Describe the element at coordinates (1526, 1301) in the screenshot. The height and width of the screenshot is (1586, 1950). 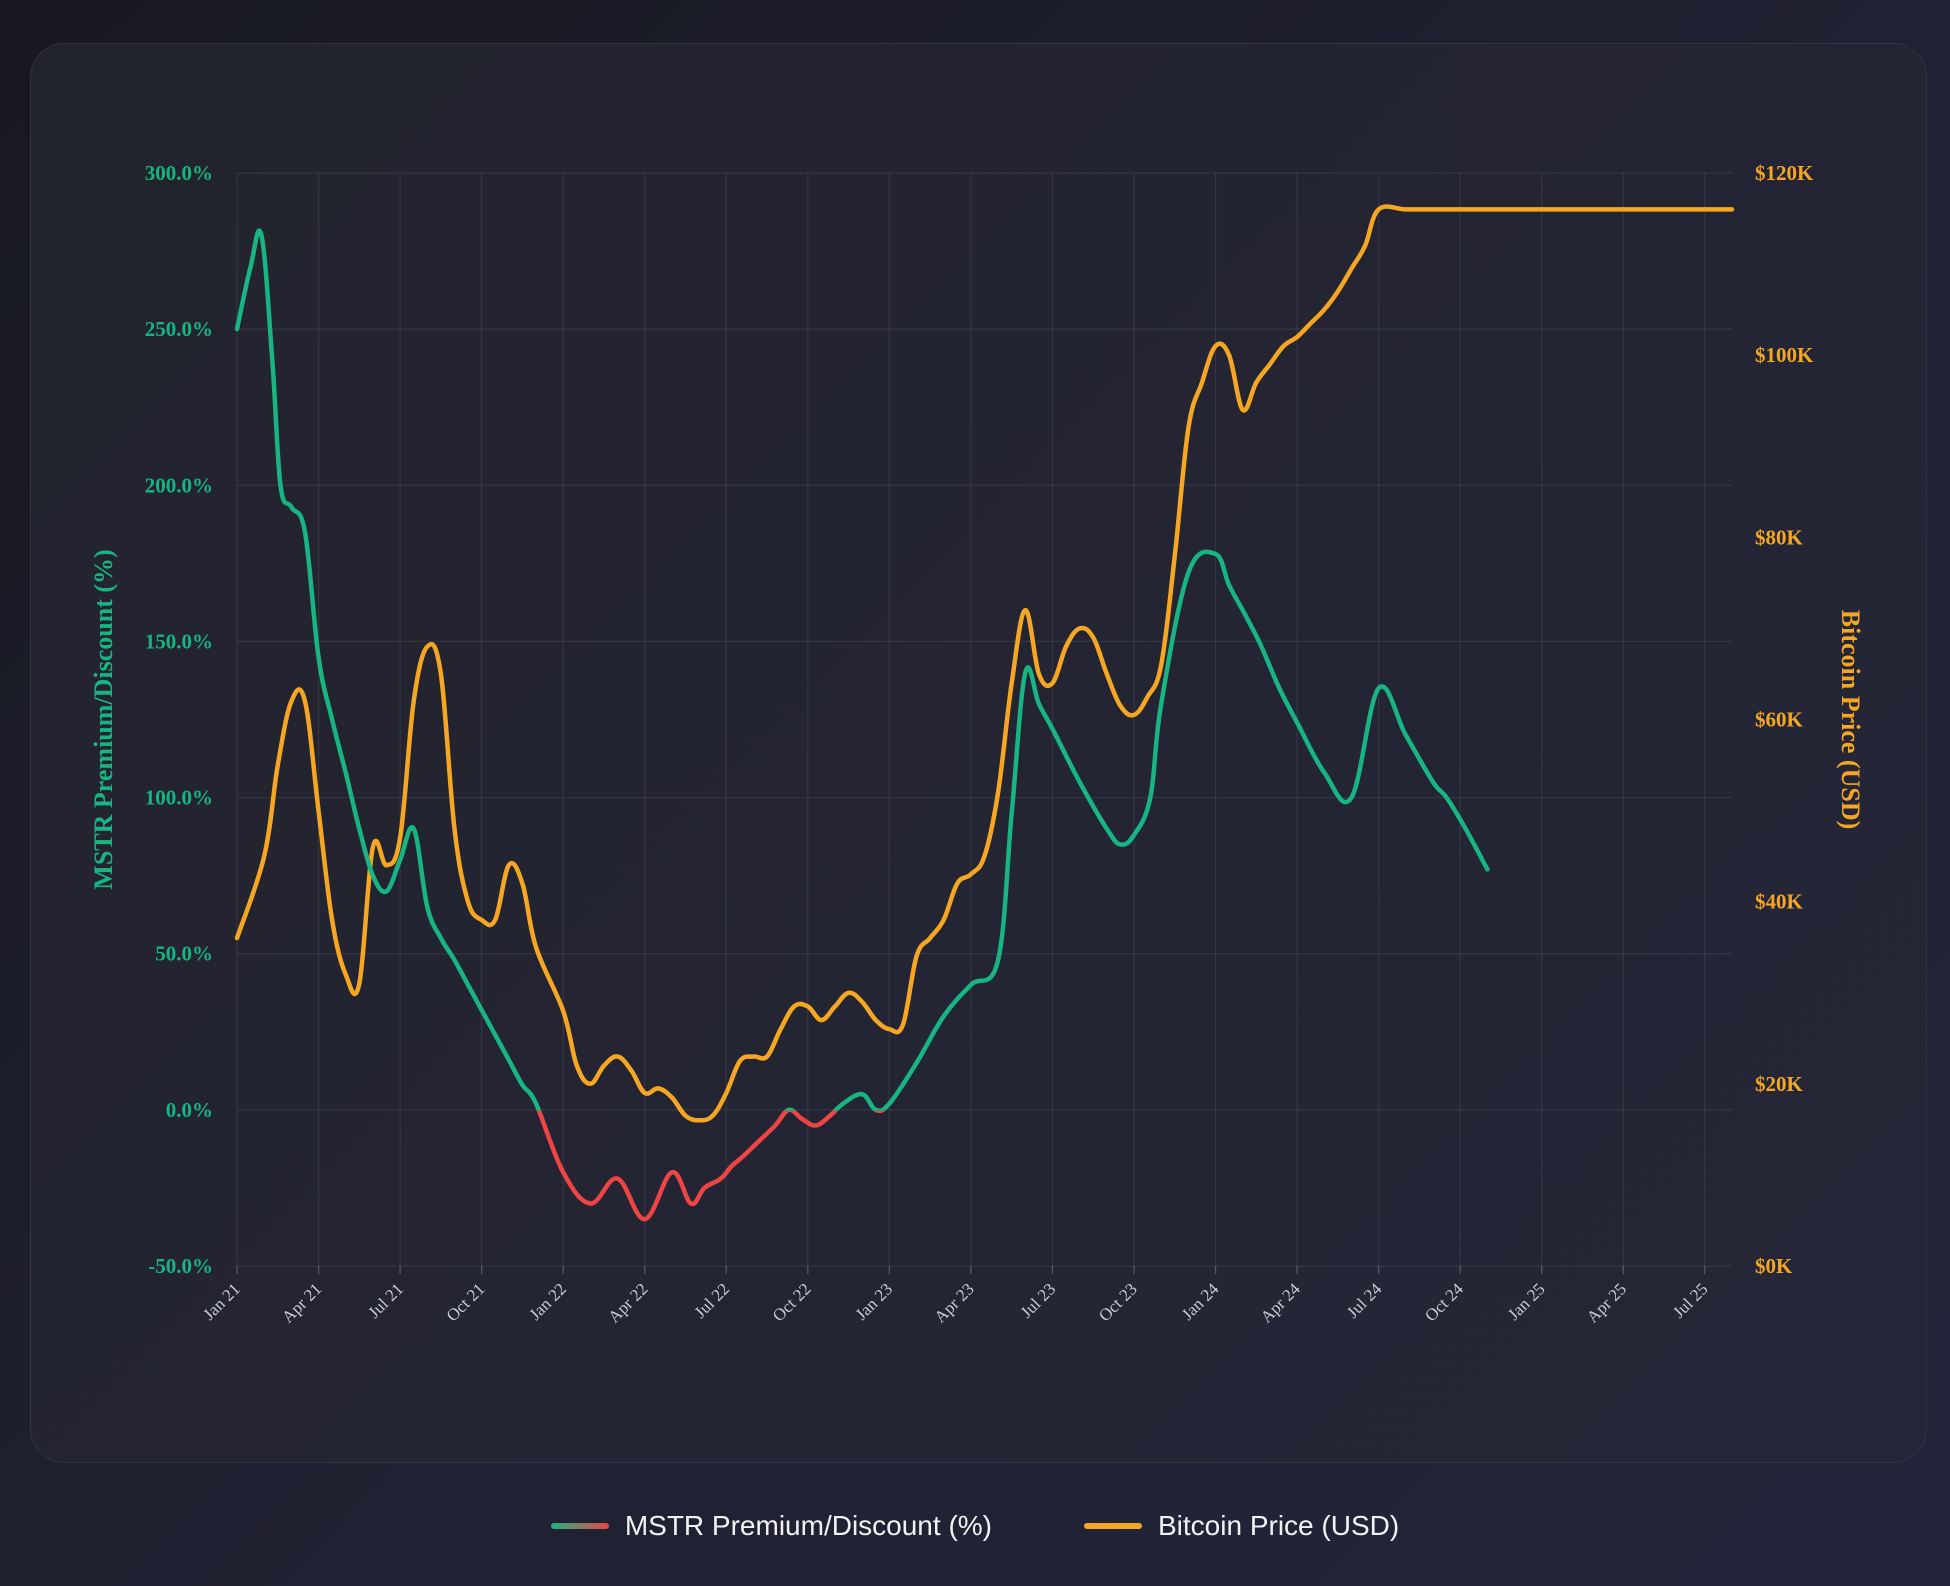
I see `x-tick-label: Jan 25` at that location.